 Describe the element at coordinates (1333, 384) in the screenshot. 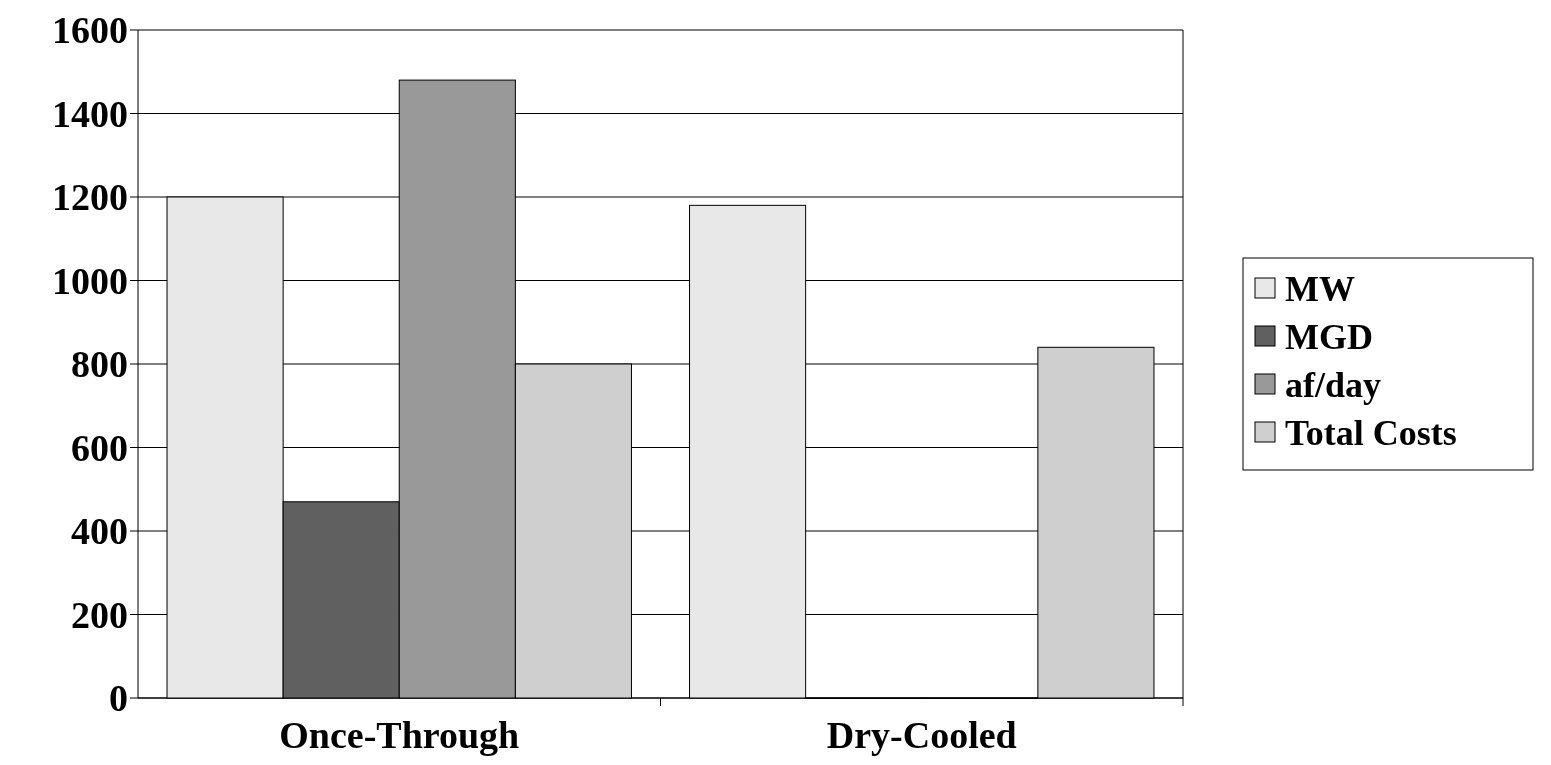

I see `legend-label: af/day` at that location.